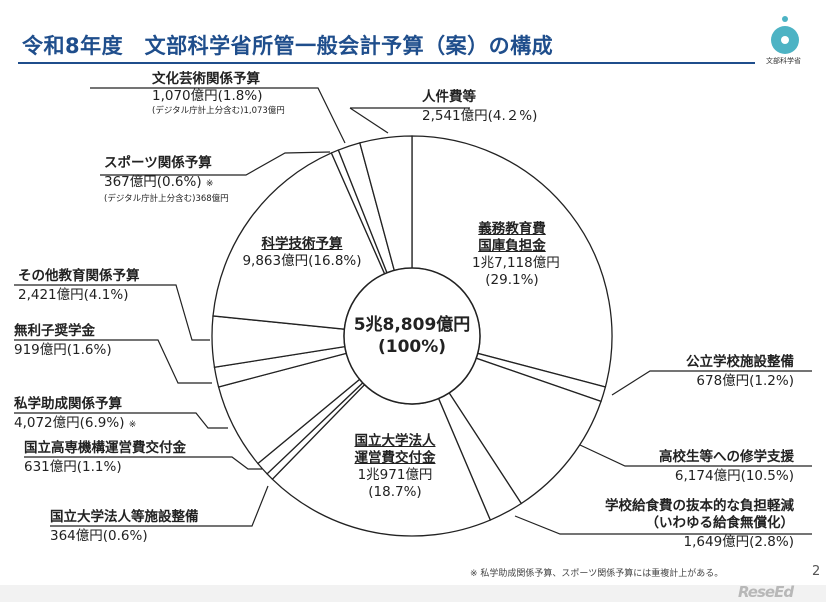 The height and width of the screenshot is (602, 826). I want to click on label-title: 無利子奨学金, so click(54, 331).